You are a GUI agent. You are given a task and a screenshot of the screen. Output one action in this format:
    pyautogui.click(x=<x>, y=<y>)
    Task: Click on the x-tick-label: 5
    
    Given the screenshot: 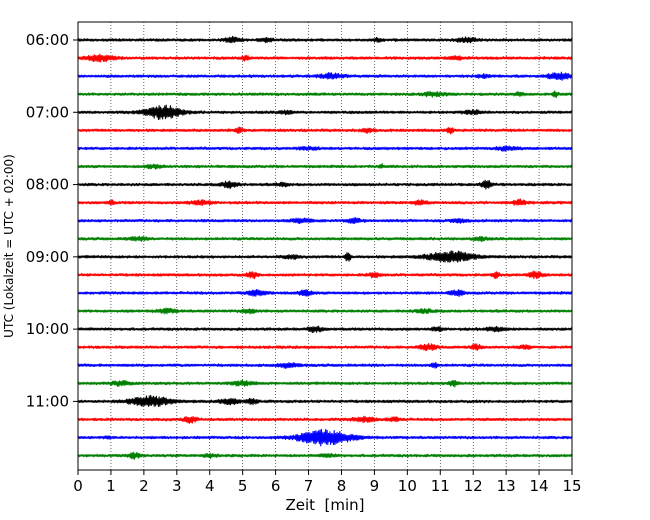 What is the action you would take?
    pyautogui.click(x=243, y=486)
    